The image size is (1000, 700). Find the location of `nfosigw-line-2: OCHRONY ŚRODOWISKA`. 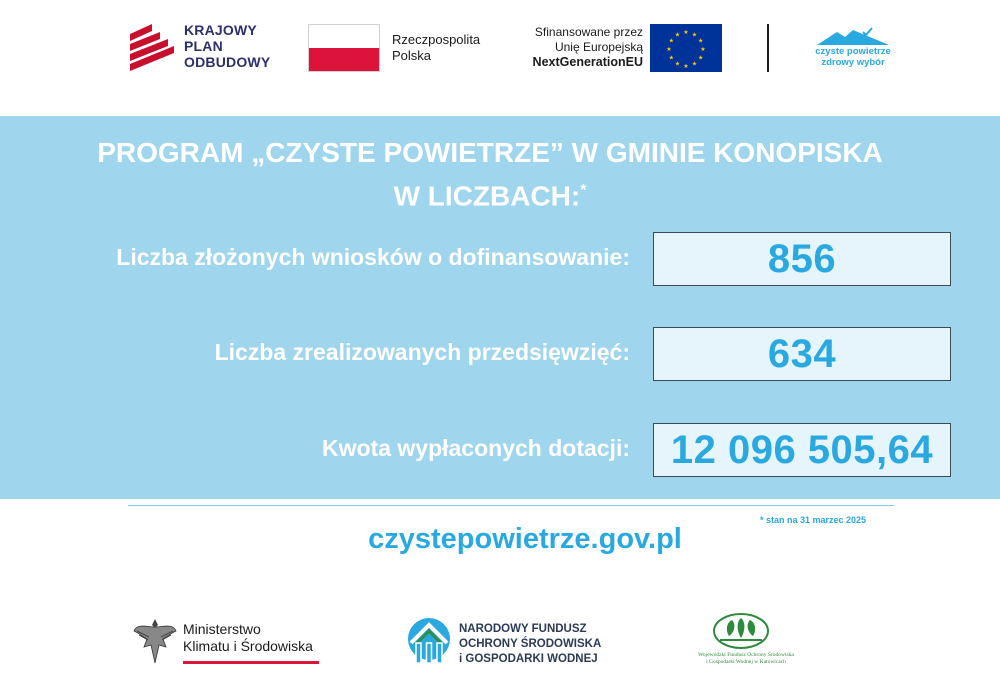

nfosigw-line-2: OCHRONY ŚRODOWISKA is located at coordinates (530, 644).